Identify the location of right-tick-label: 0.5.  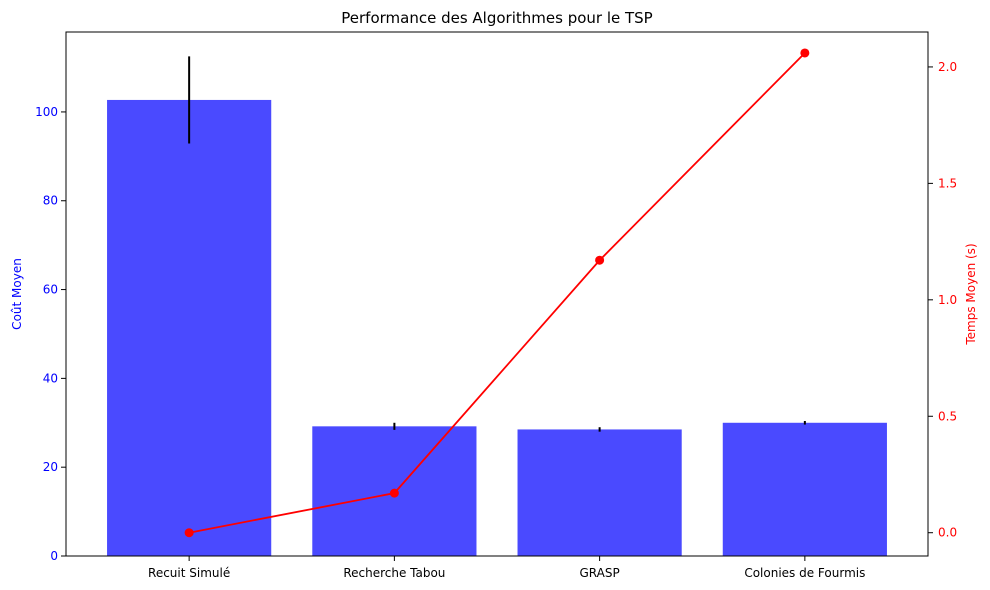
(947, 416).